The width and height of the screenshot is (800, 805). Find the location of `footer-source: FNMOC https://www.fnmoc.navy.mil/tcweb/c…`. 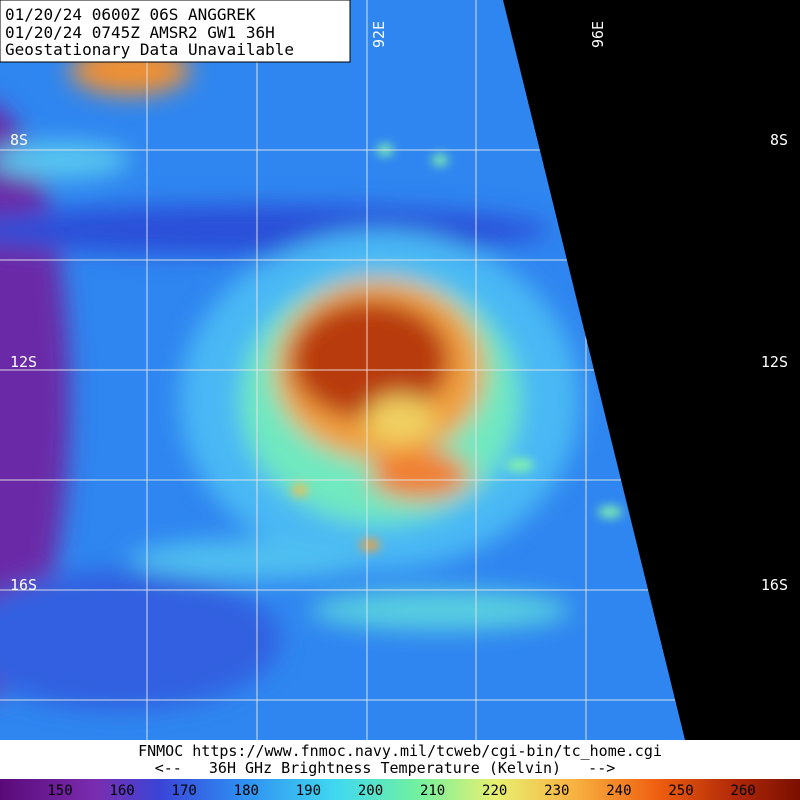

footer-source: FNMOC https://www.fnmoc.navy.mil/tcweb/c… is located at coordinates (400, 751).